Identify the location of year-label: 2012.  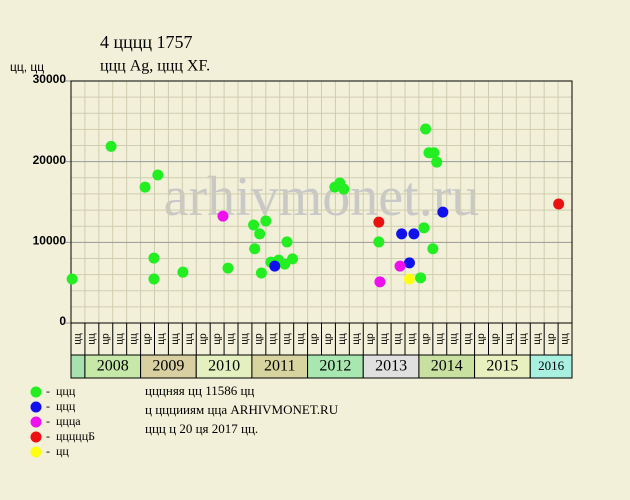
(335, 366).